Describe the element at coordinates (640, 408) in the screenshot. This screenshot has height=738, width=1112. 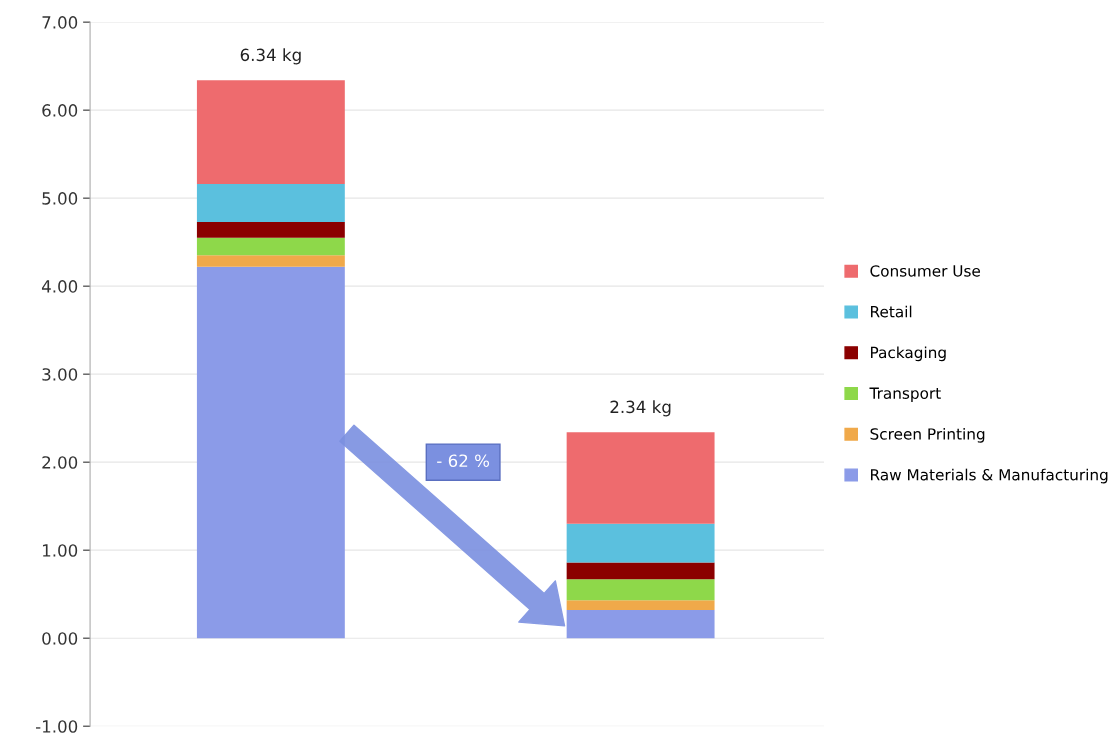
I see `total-label: 2.34 kg` at that location.